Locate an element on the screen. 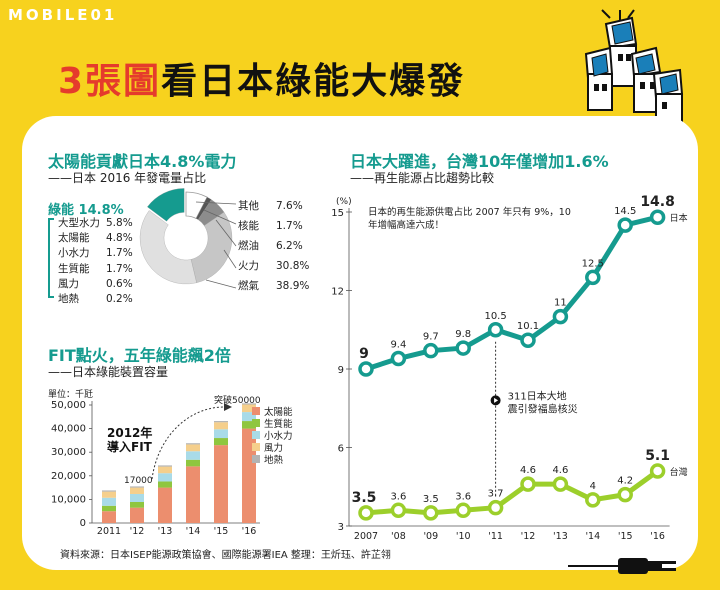 The width and height of the screenshot is (720, 590). page-title: 3張圖看日本綠能大爆發 is located at coordinates (261, 78).